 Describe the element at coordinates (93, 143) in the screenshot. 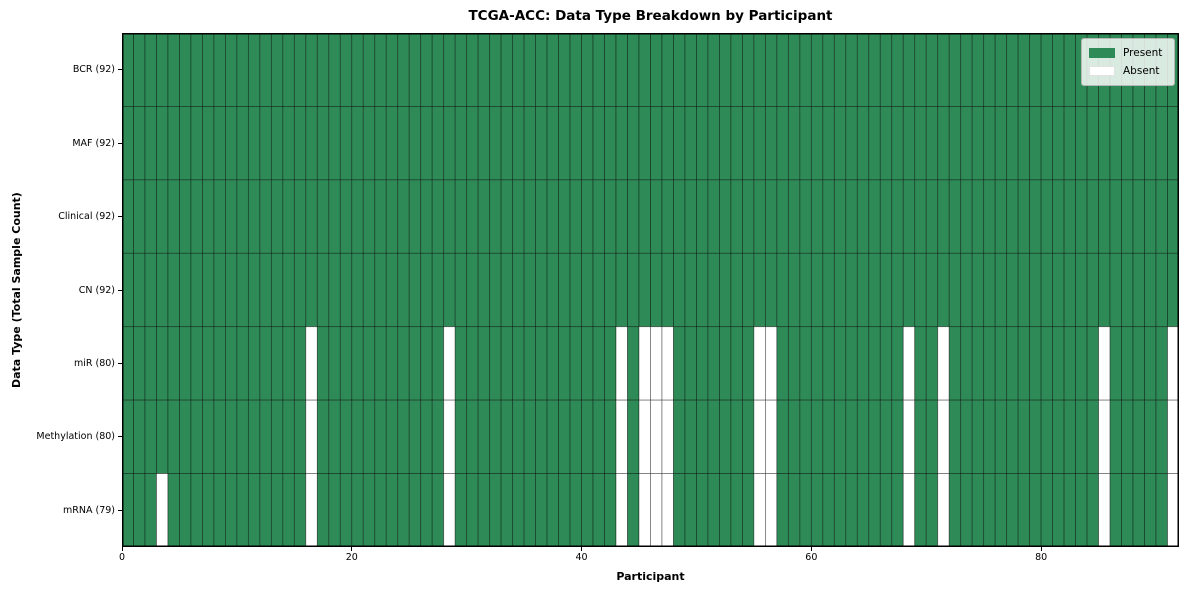

I see `y-tick-label: MAF (92)` at that location.